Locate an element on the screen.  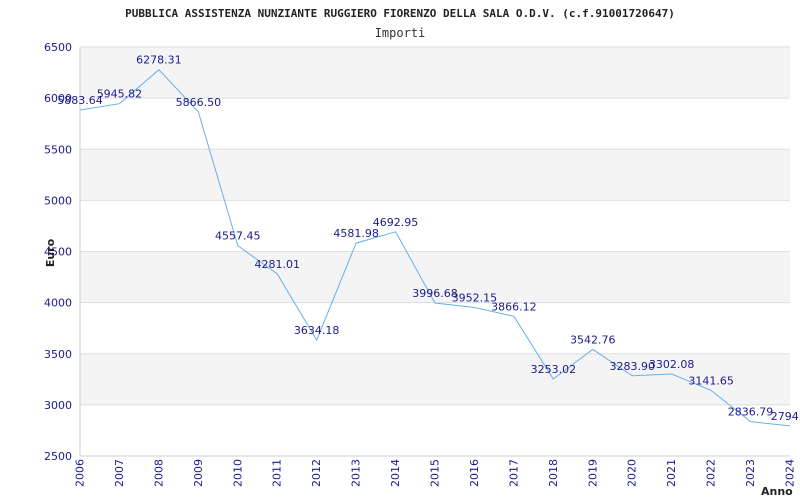
data-label: 3542.76 is located at coordinates (593, 339).